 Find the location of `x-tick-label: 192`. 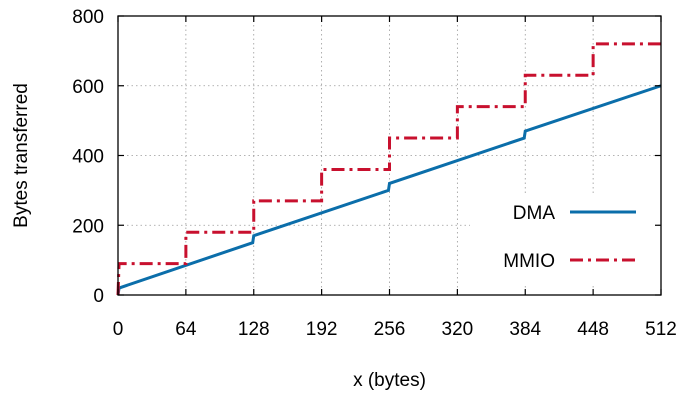

x-tick-label: 192 is located at coordinates (322, 329).